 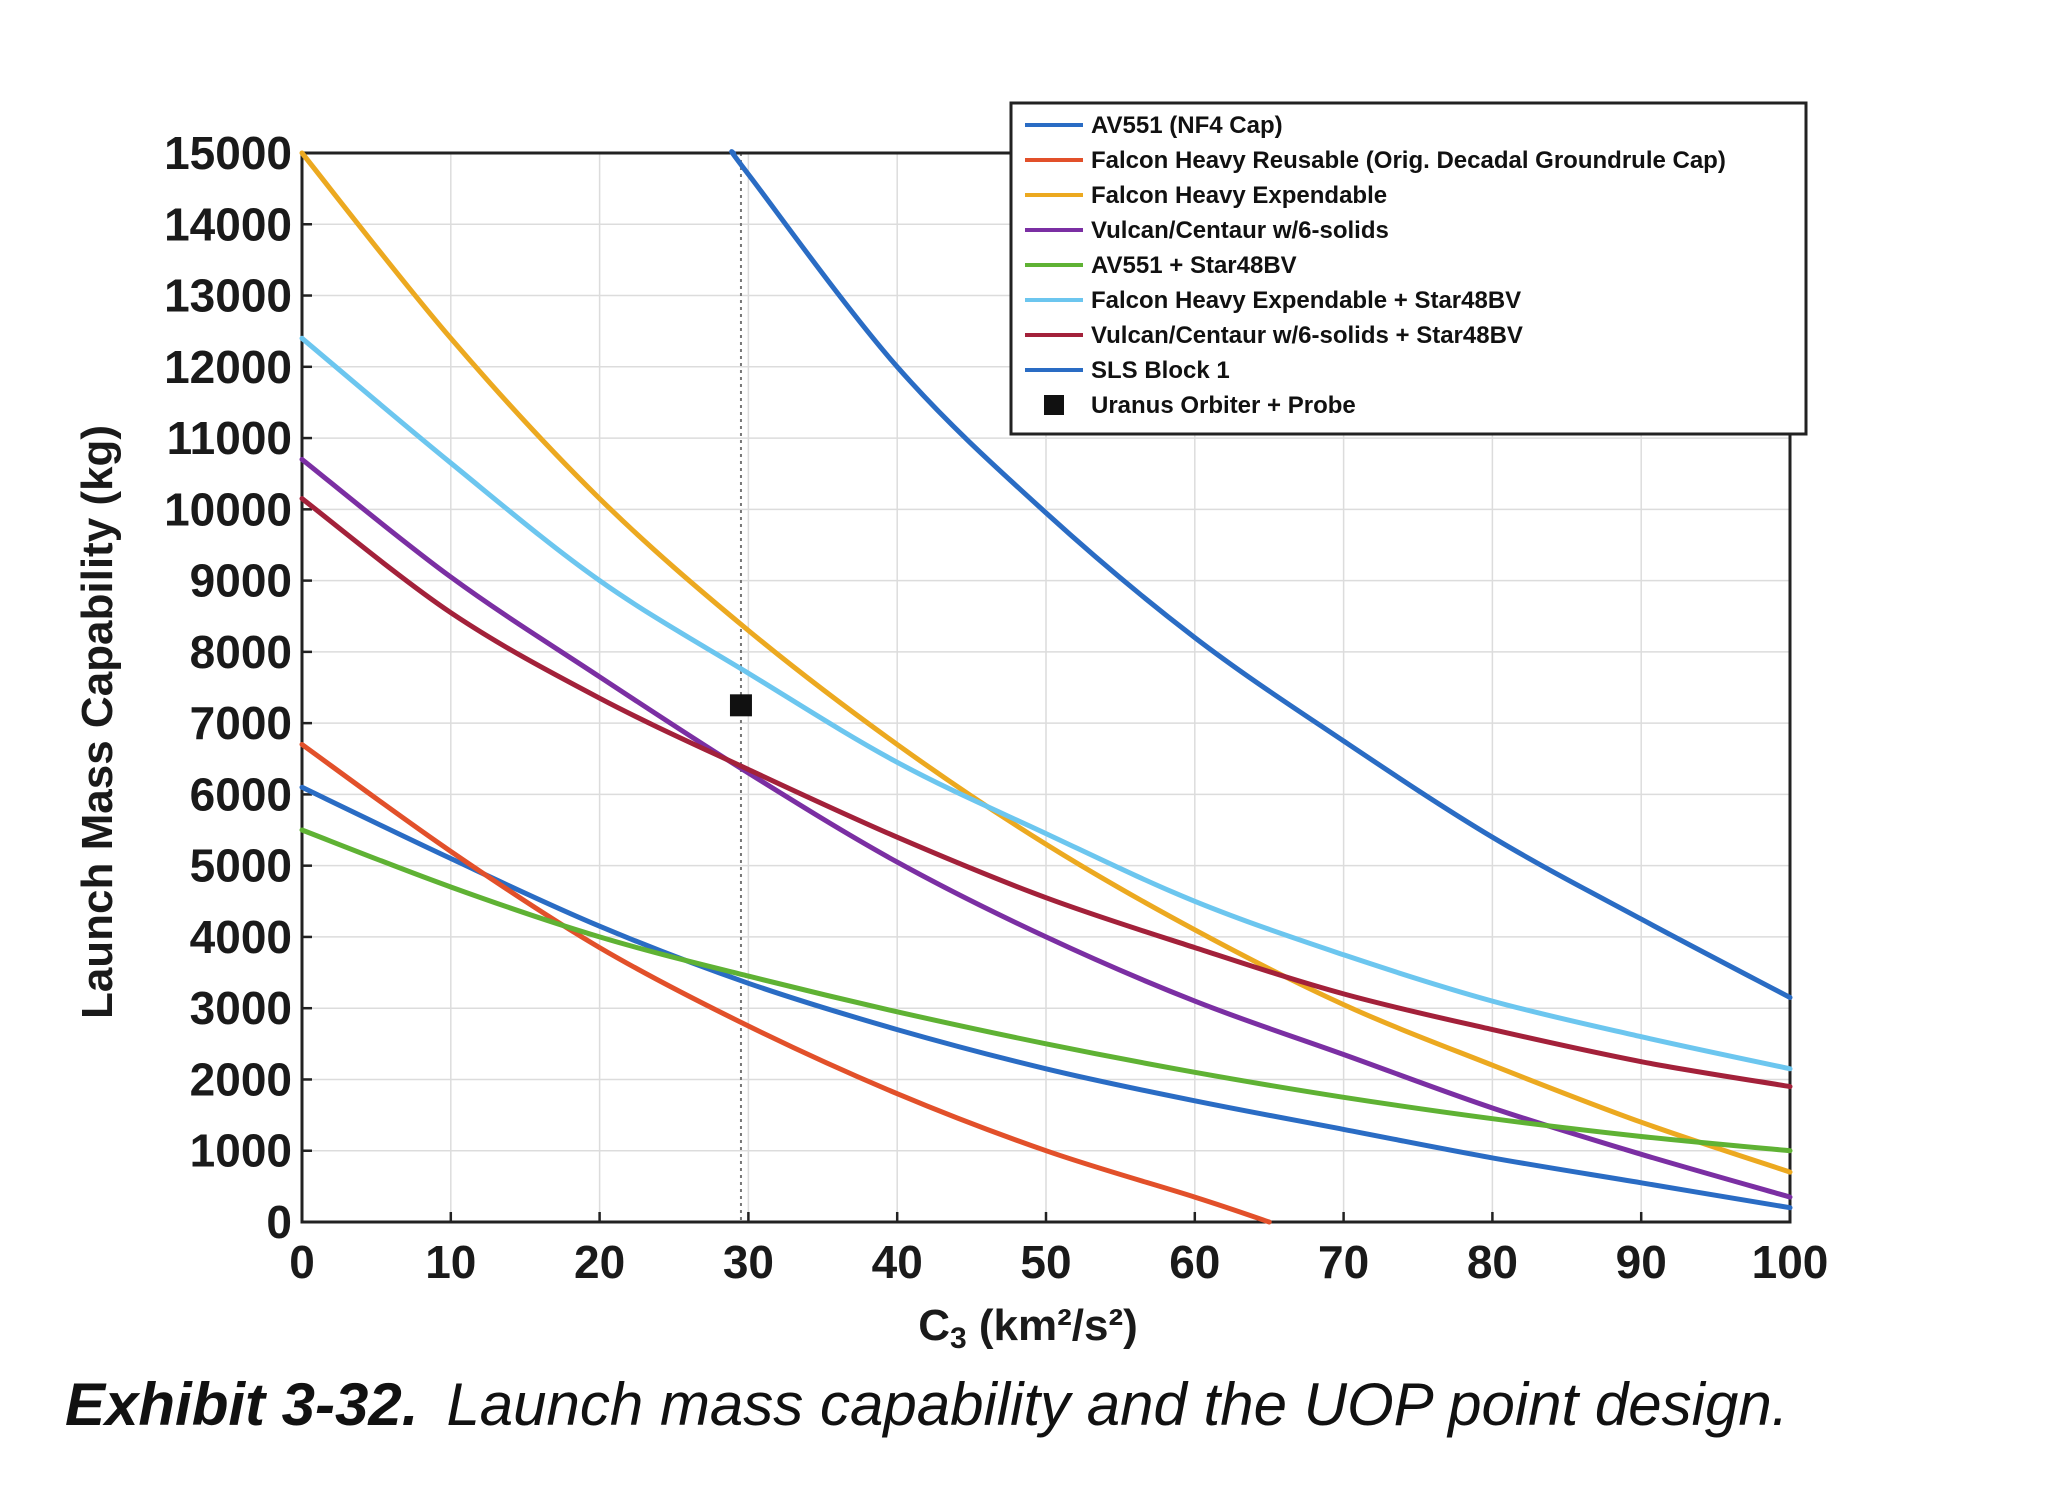 What do you see at coordinates (241, 1008) in the screenshot?
I see `y-tick-label: 3000` at bounding box center [241, 1008].